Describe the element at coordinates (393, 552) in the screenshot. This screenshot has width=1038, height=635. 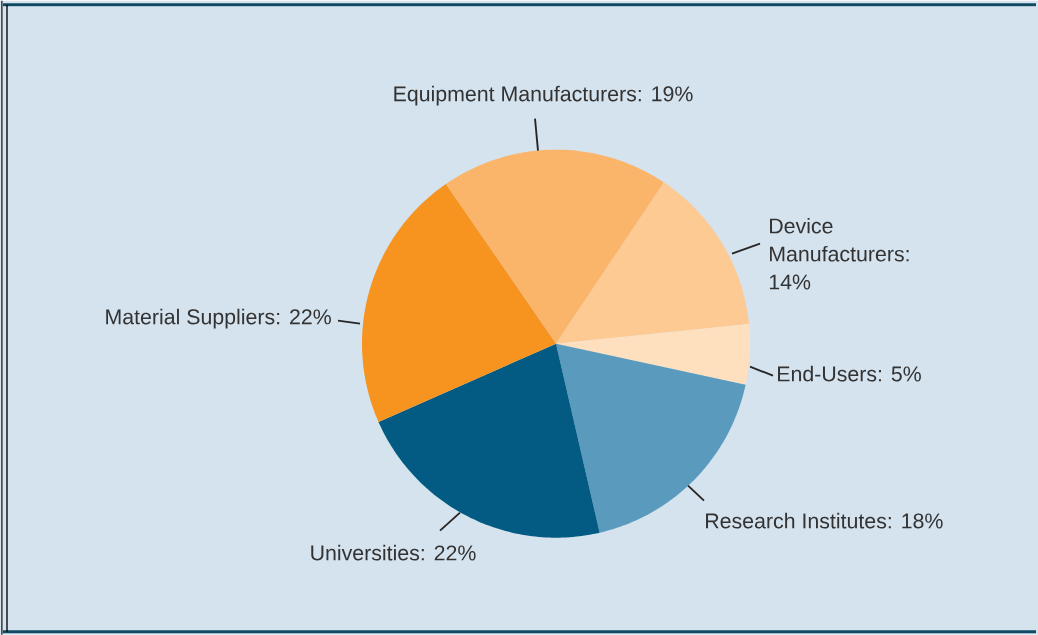
I see `slice-label: Universities: 22%` at that location.